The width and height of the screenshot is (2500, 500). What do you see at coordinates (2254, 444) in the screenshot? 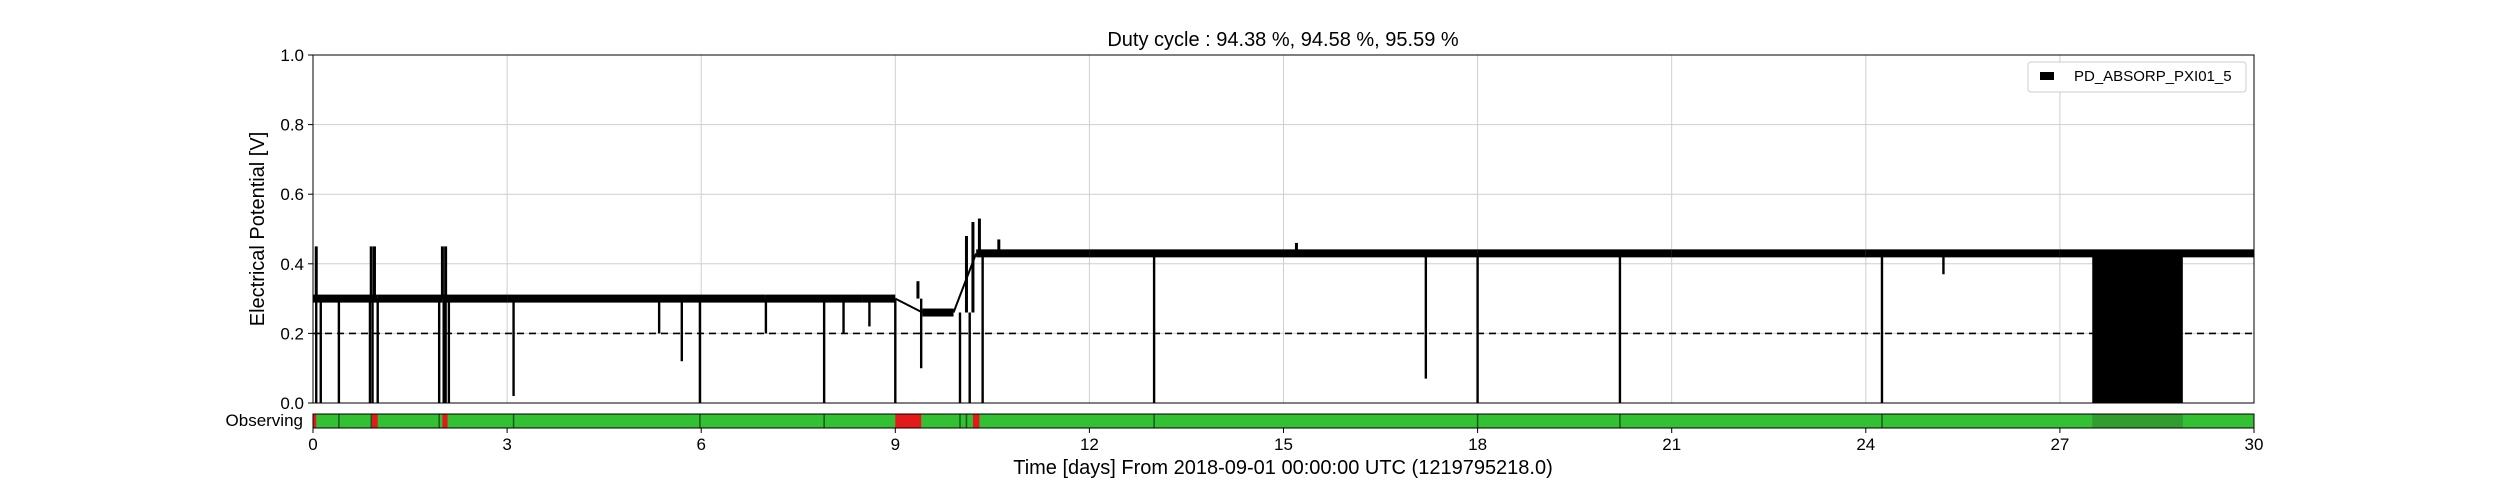
I see `x-tick-label: 30` at bounding box center [2254, 444].